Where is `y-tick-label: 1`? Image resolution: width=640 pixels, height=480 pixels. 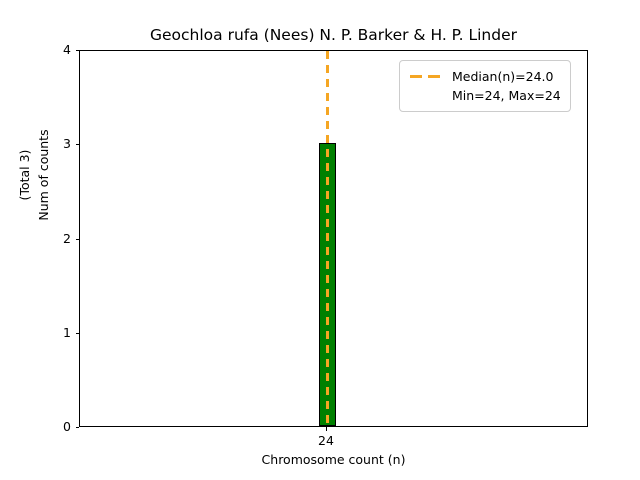 y-tick-label: 1 is located at coordinates (67, 332).